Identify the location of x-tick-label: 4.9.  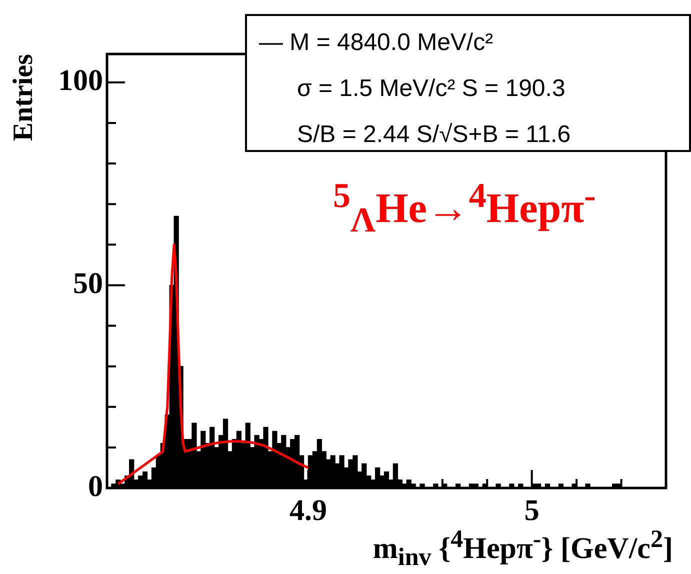
(308, 510).